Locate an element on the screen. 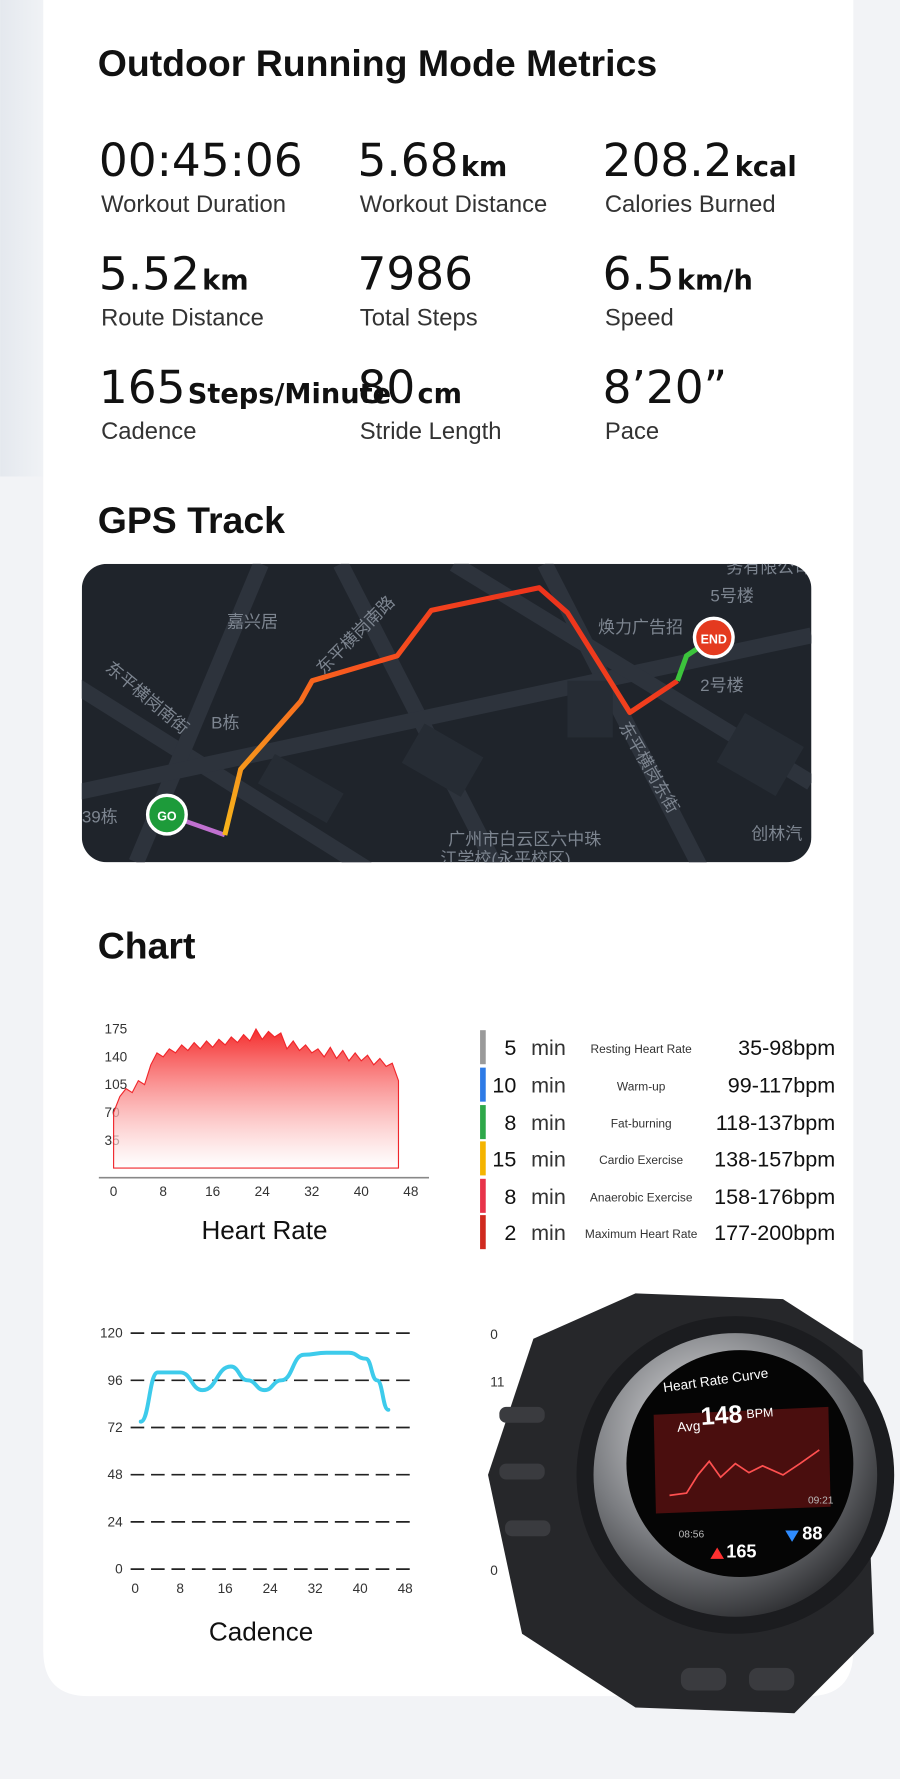 The height and width of the screenshot is (1779, 900). line is located at coordinates (264, 1387).